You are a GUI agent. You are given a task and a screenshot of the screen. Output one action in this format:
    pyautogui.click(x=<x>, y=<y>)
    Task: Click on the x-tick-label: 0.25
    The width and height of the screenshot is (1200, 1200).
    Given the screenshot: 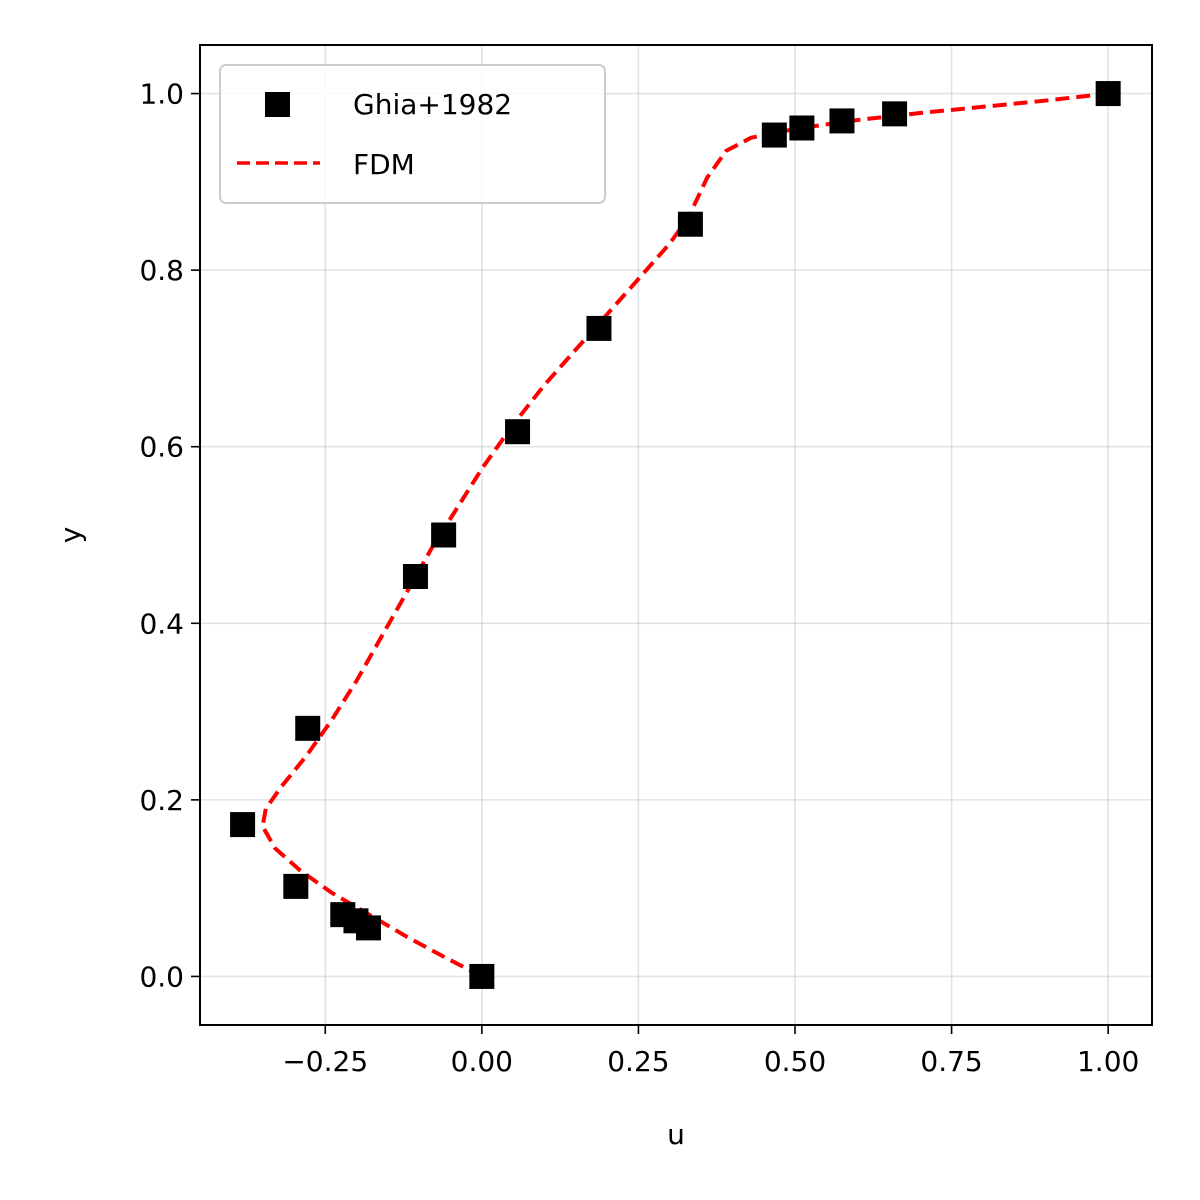 What is the action you would take?
    pyautogui.click(x=638, y=1061)
    